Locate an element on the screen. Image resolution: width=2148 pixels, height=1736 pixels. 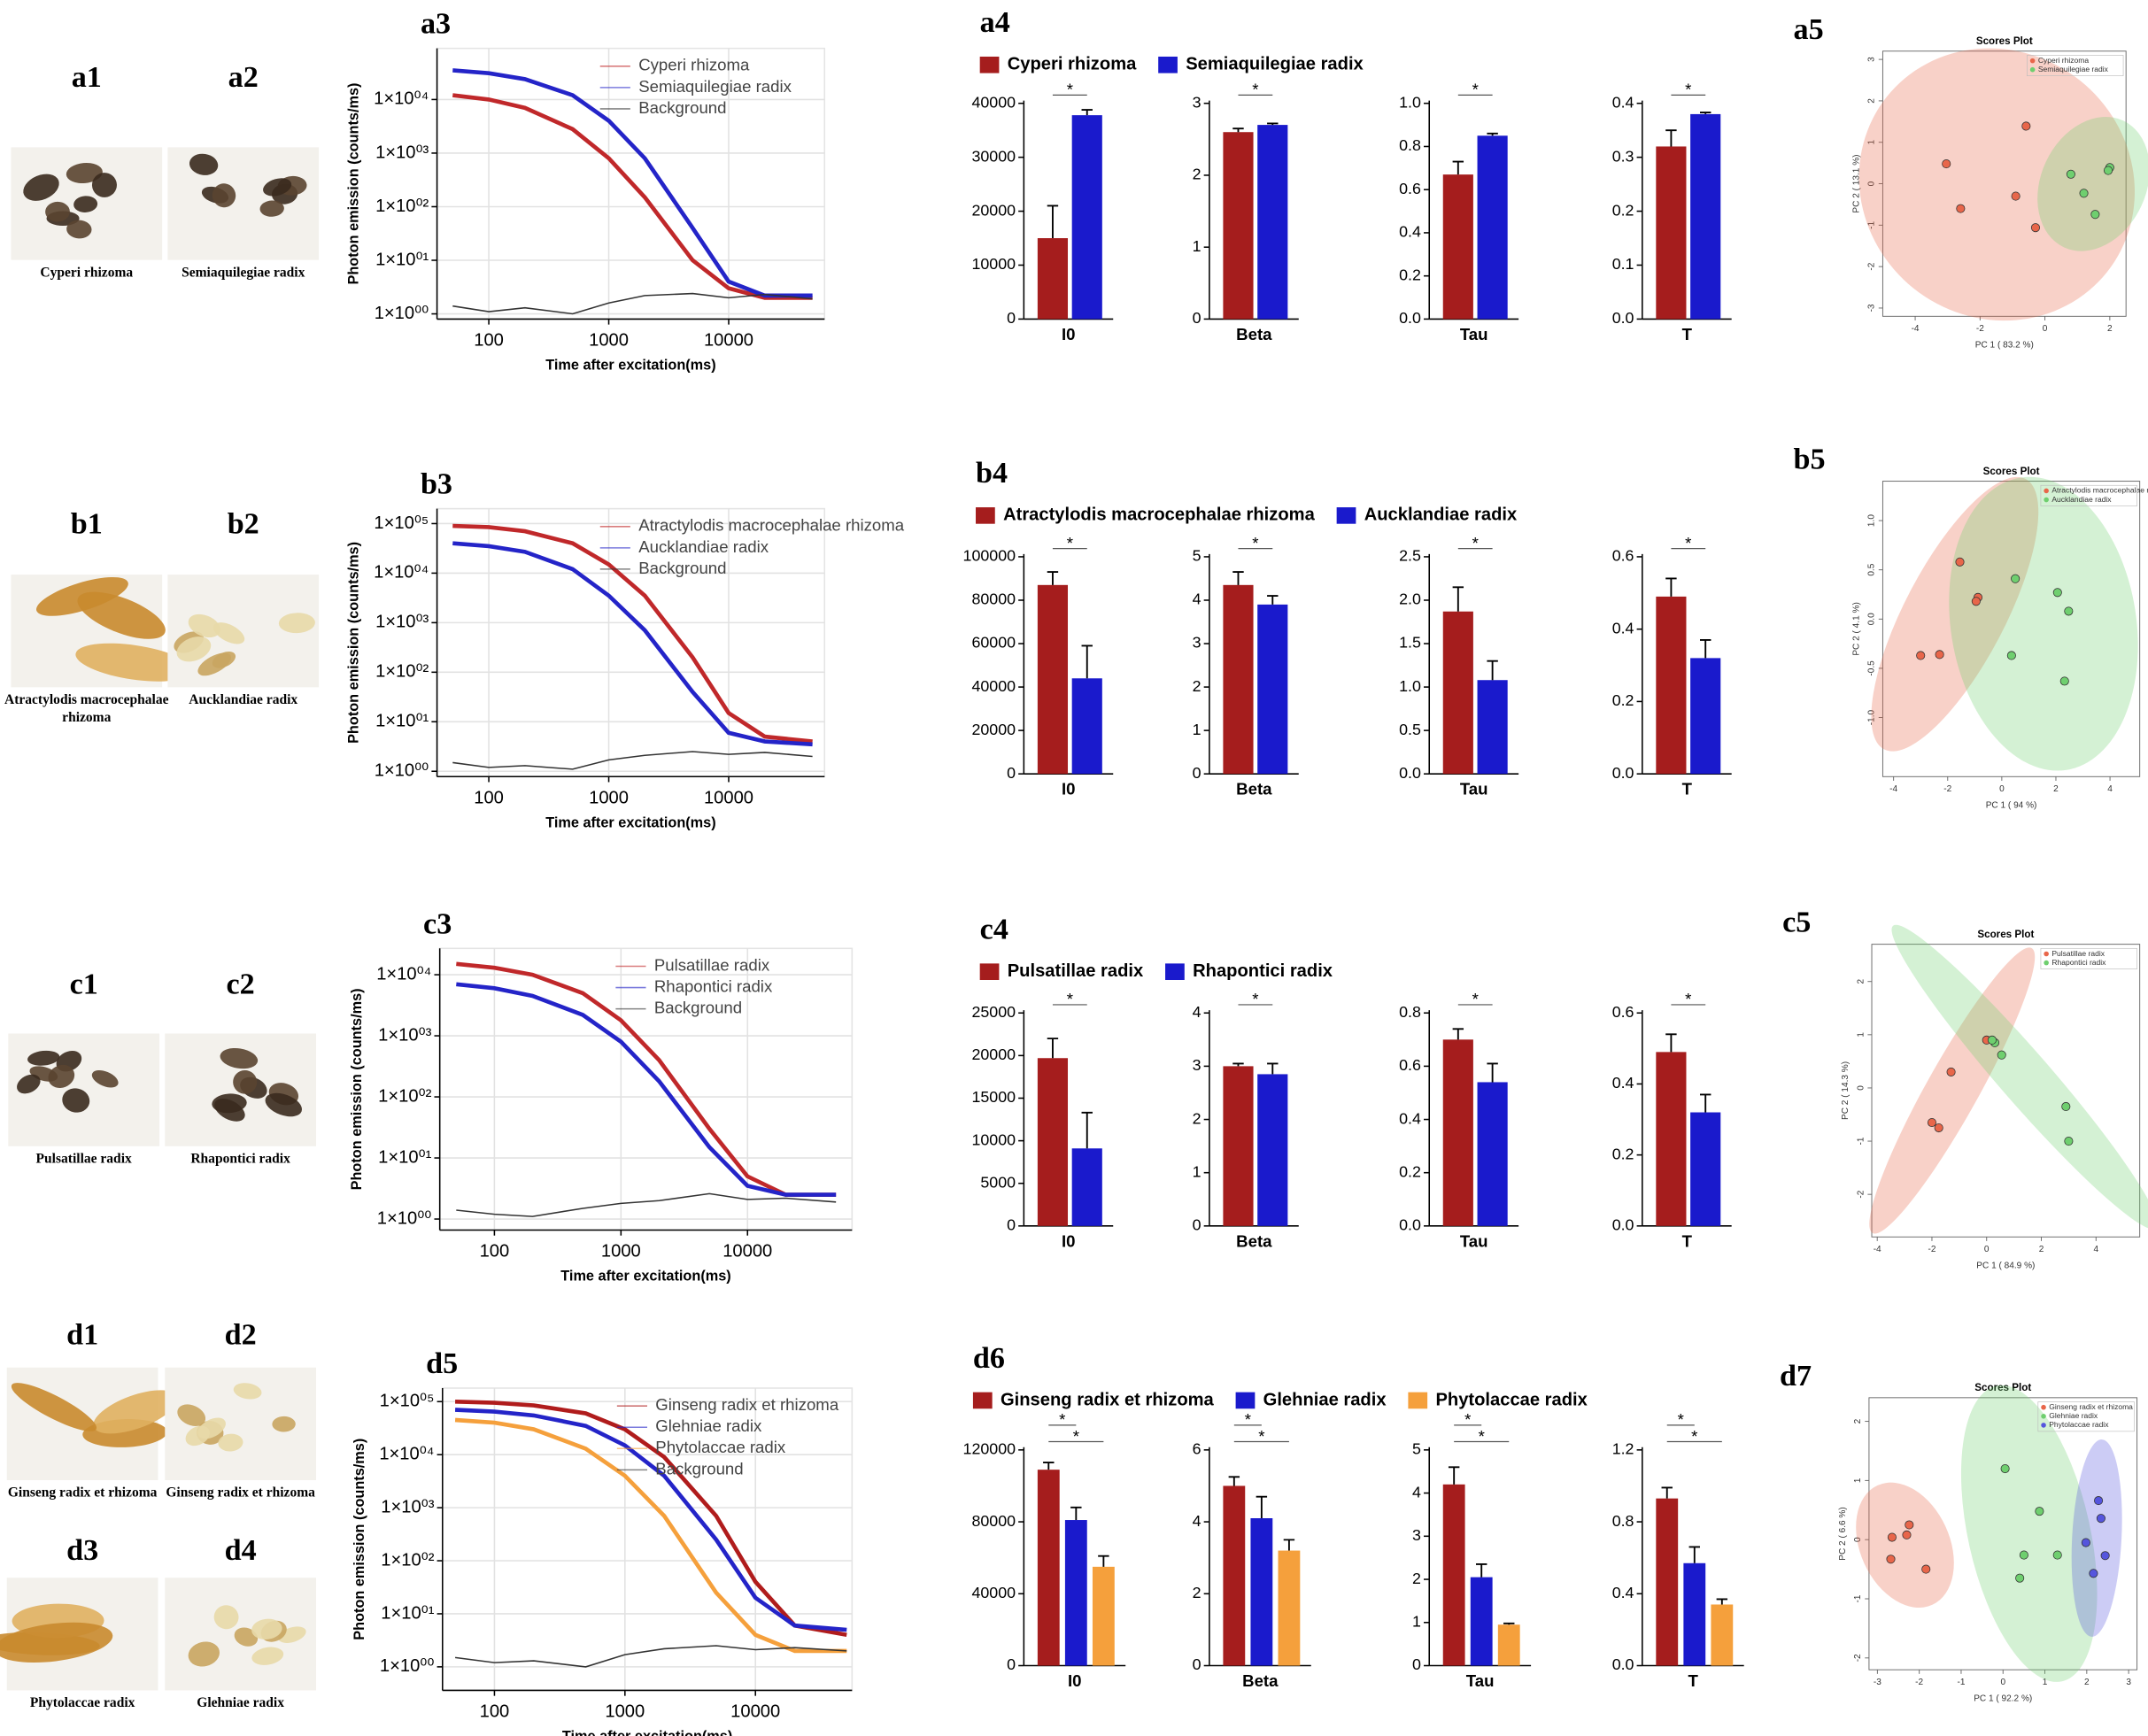
y-tick-label: 0.2 is located at coordinates (1623, 210).